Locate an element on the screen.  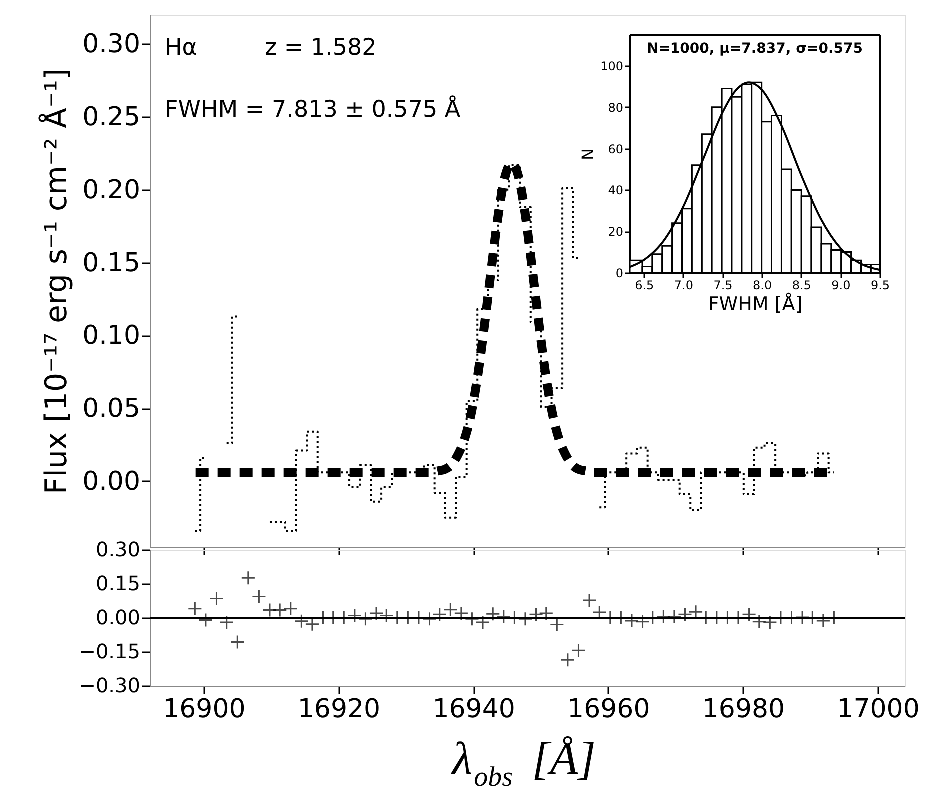
x-tick-label: 6.5 is located at coordinates (644, 285).